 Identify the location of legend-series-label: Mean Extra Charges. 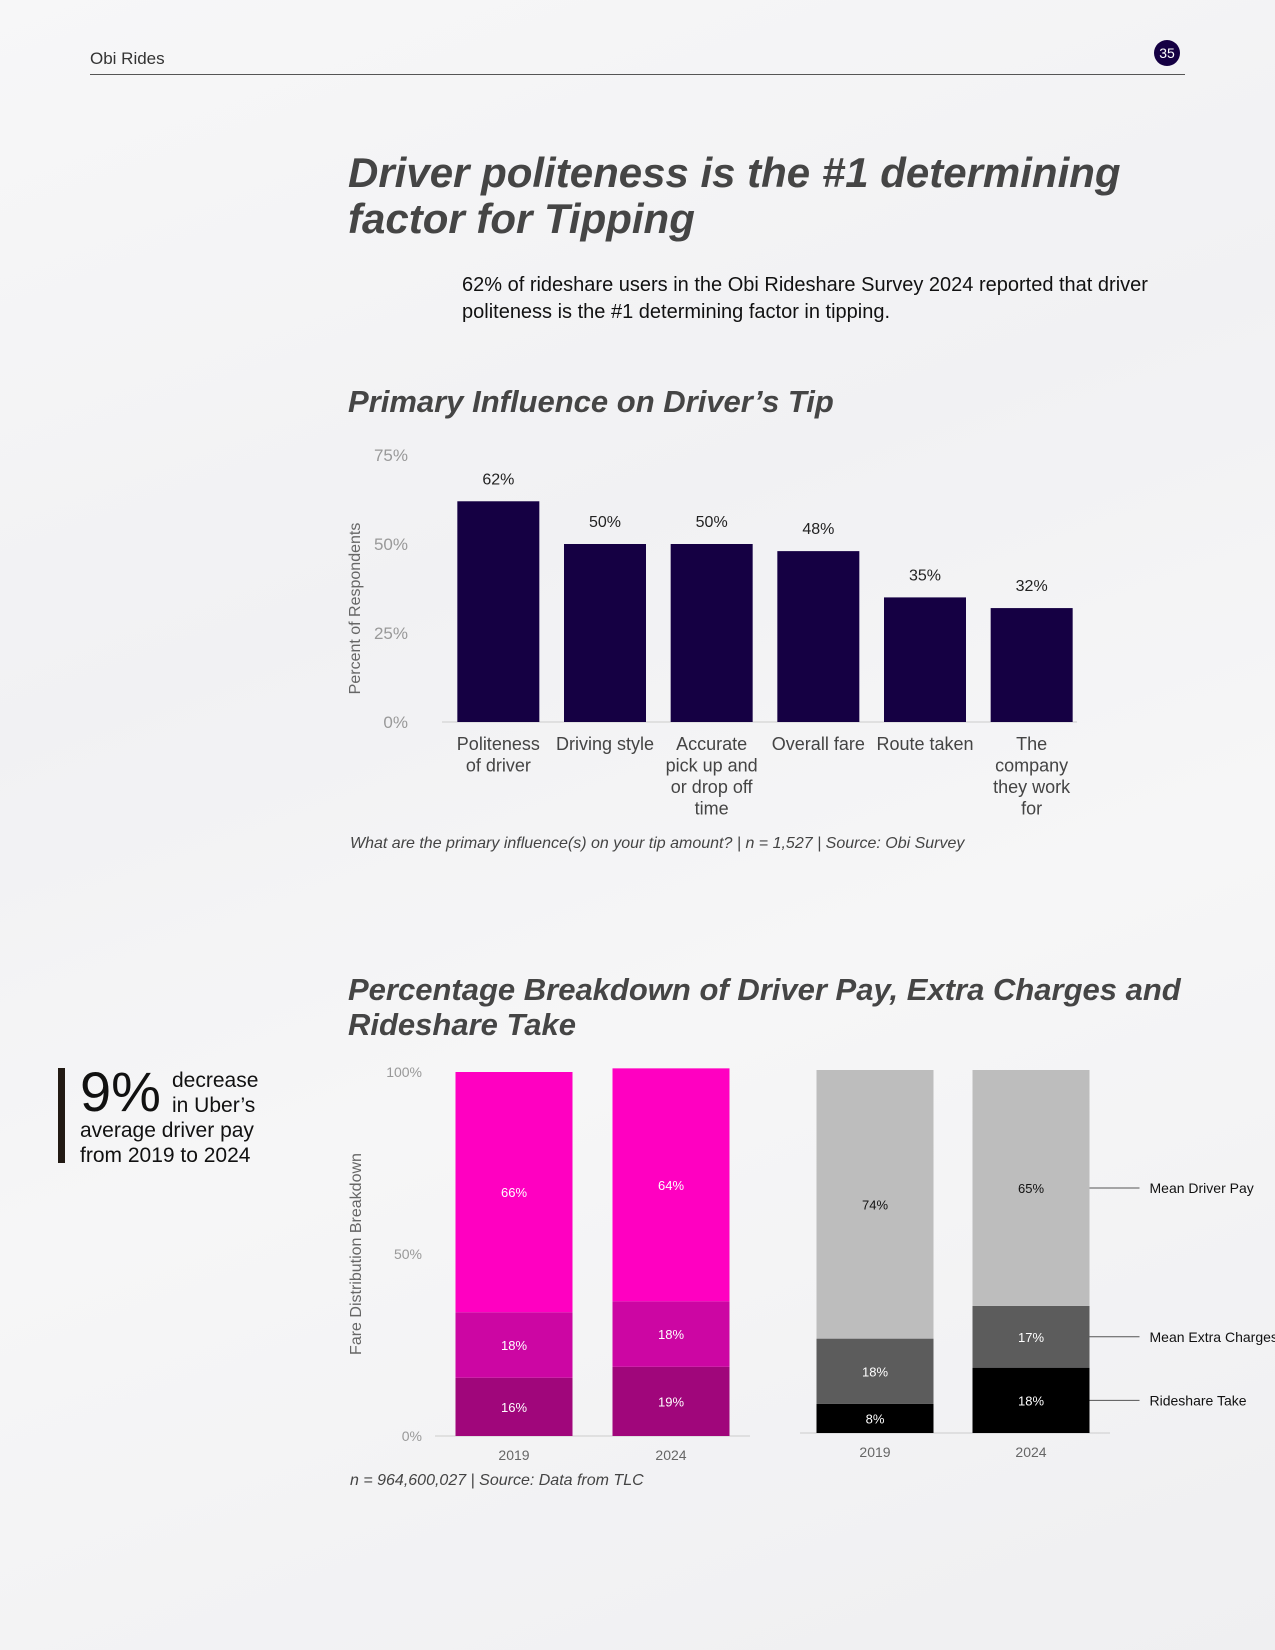
(1212, 1337).